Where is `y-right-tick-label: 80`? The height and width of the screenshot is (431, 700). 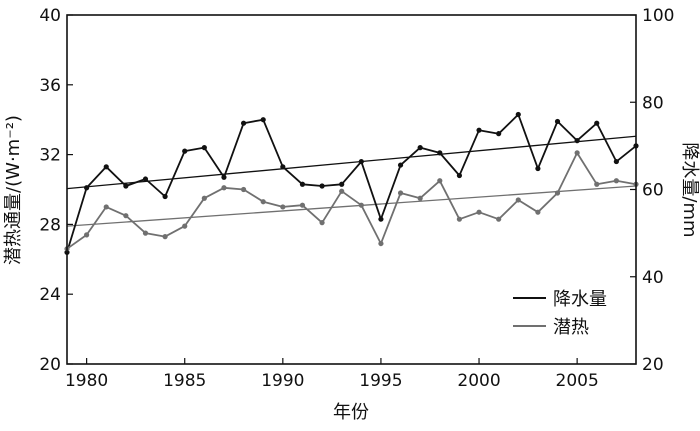 y-right-tick-label: 80 is located at coordinates (653, 103).